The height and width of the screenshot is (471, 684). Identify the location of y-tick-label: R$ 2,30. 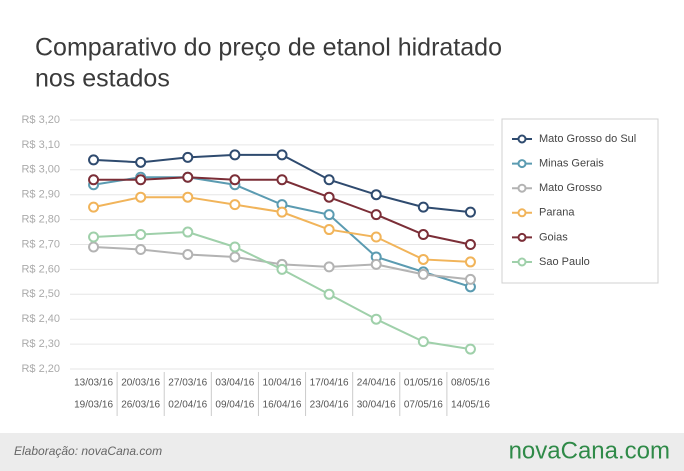
(40, 344).